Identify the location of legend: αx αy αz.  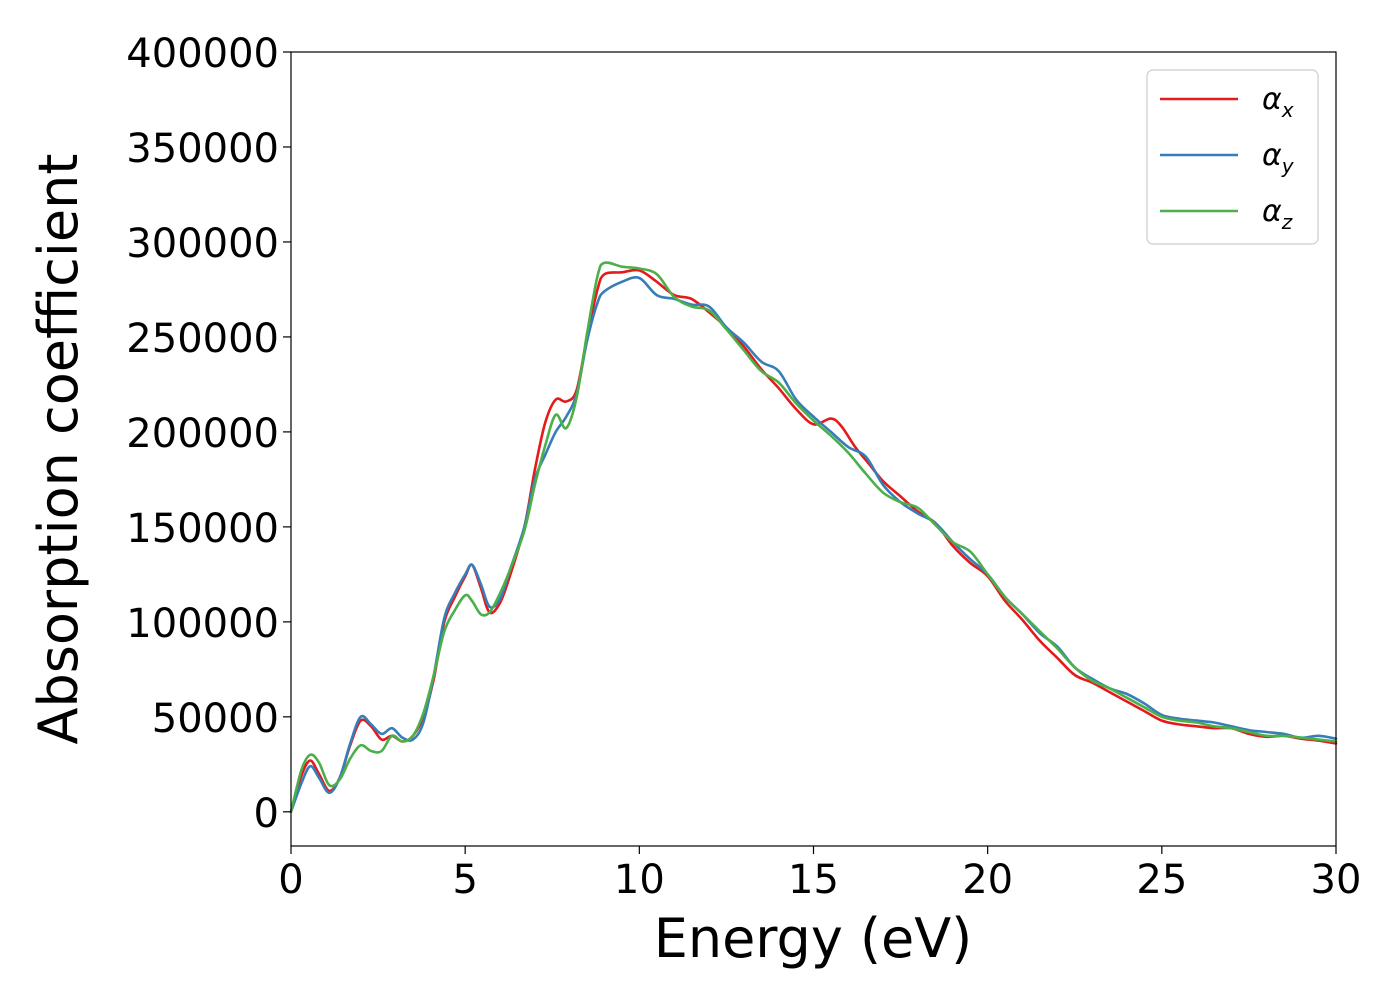
(1232, 157).